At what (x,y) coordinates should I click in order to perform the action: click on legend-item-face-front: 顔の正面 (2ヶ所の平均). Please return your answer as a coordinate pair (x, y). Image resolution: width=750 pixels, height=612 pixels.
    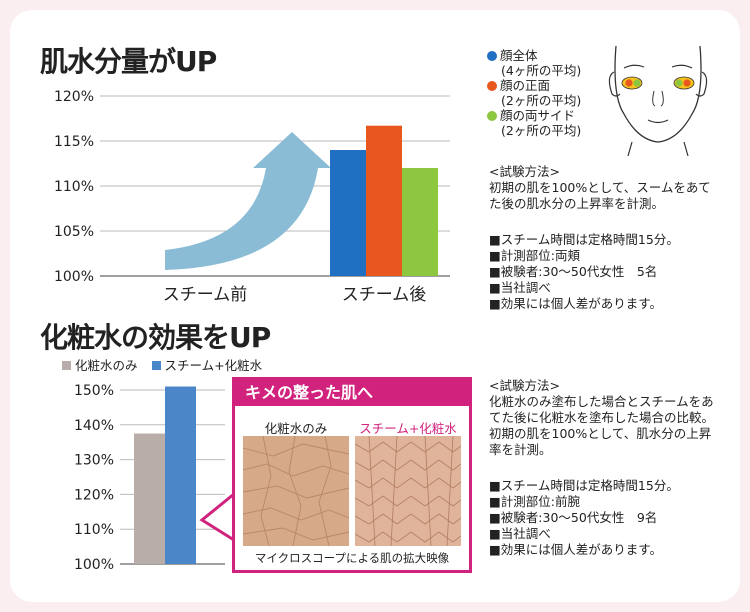
    Looking at the image, I should click on (534, 93).